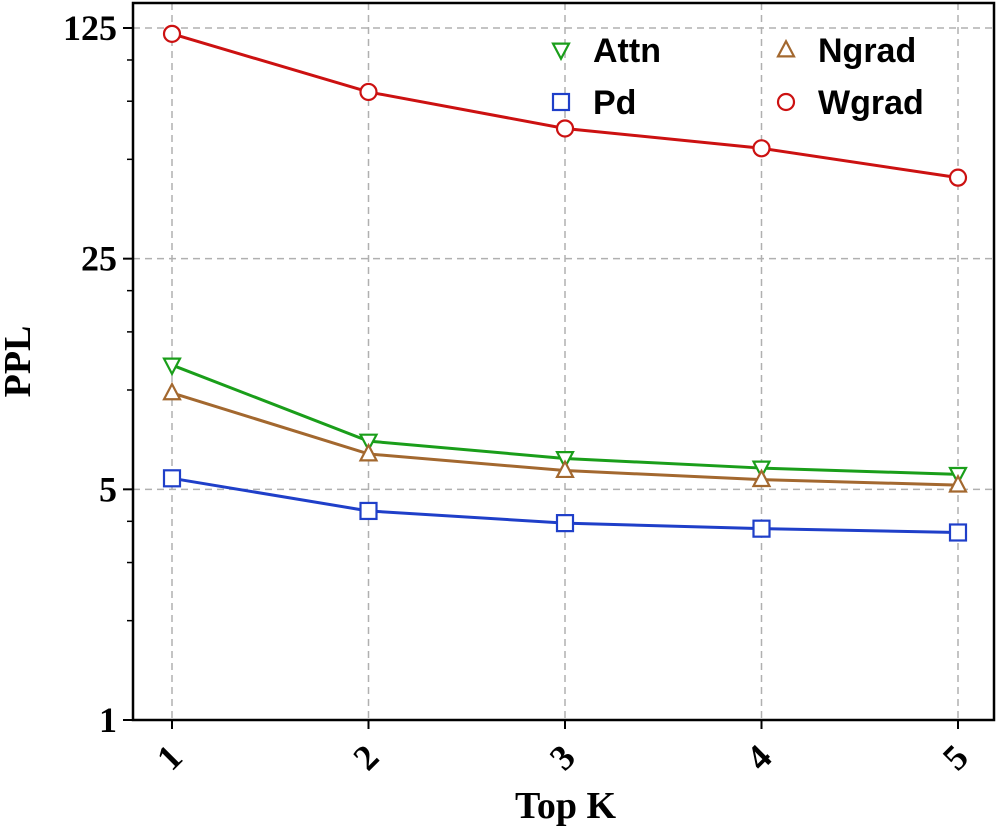  What do you see at coordinates (169, 757) in the screenshot?
I see `x-tick-label: 1` at bounding box center [169, 757].